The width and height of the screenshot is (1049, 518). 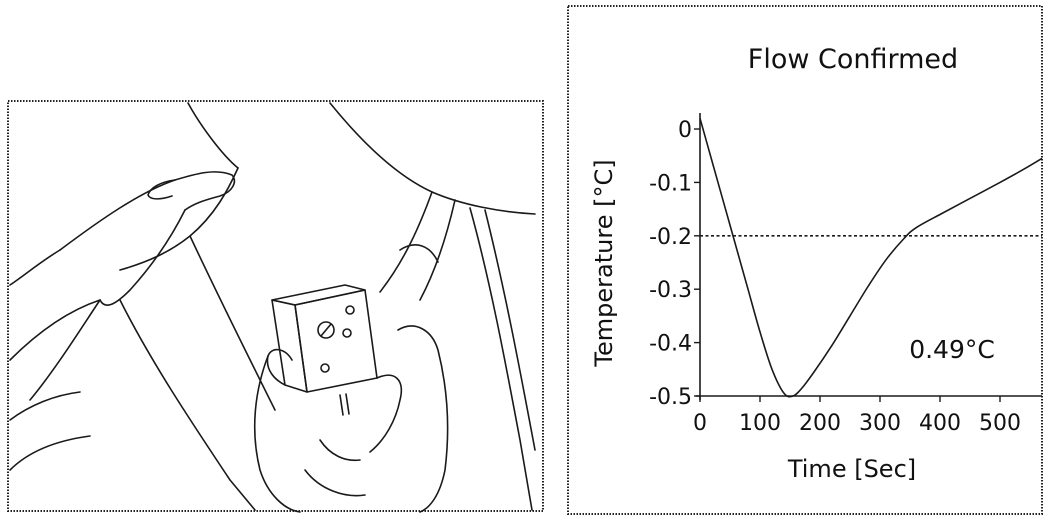 What do you see at coordinates (940, 423) in the screenshot?
I see `x-tick-label: 400` at bounding box center [940, 423].